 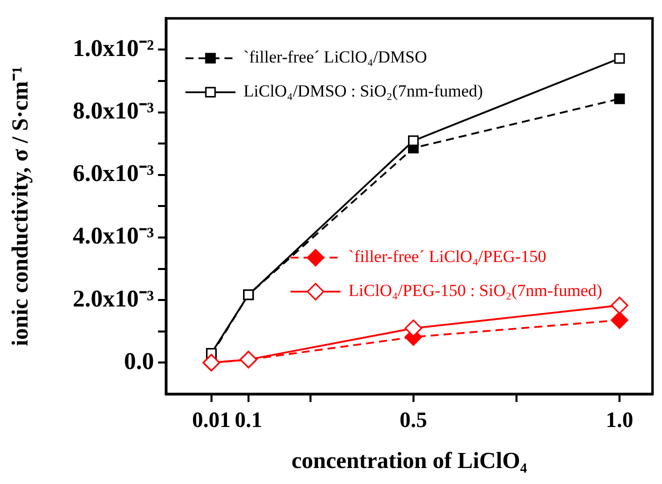 I want to click on legend-label: `filler-free´ LiClO₄/PEG-150, so click(x=447, y=256).